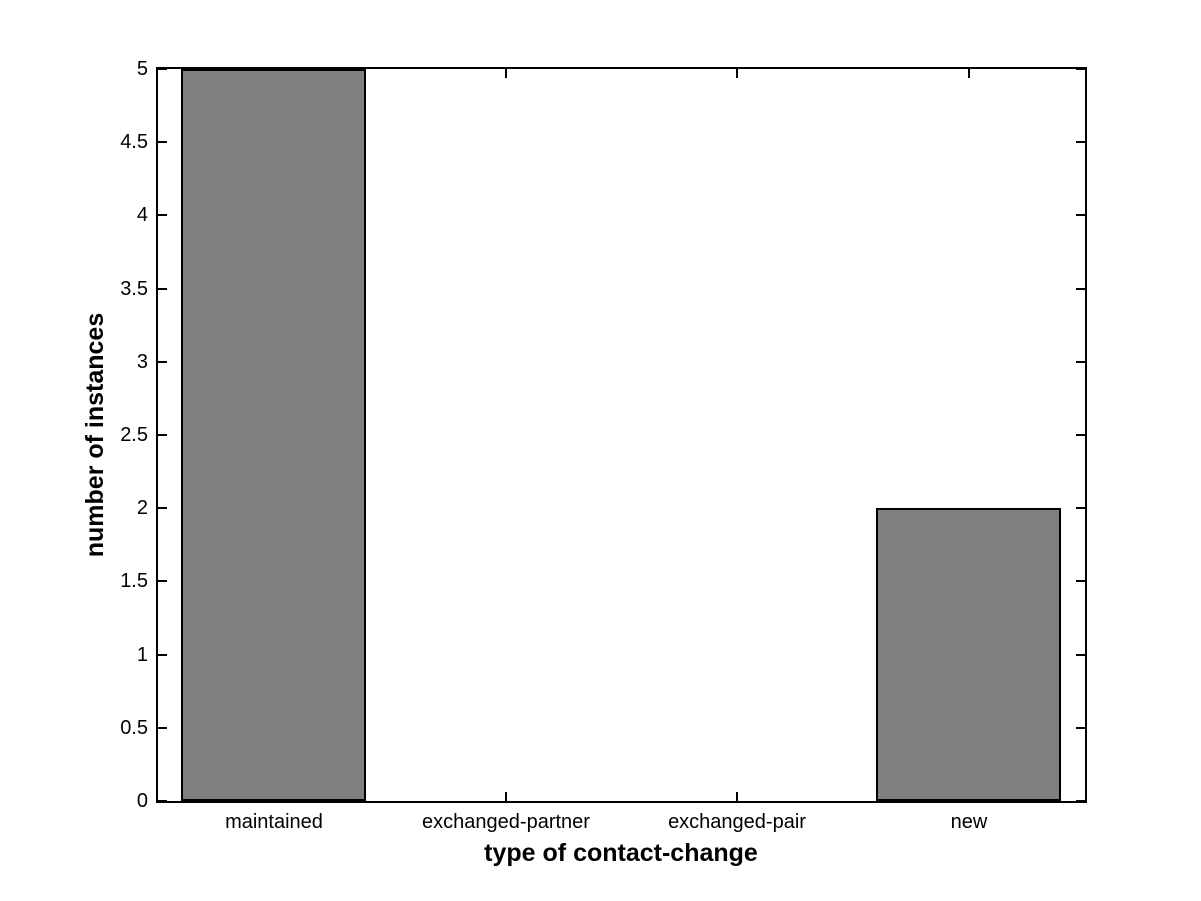 This screenshot has width=1201, height=901. What do you see at coordinates (134, 435) in the screenshot?
I see `y-tick-label: 2.5` at bounding box center [134, 435].